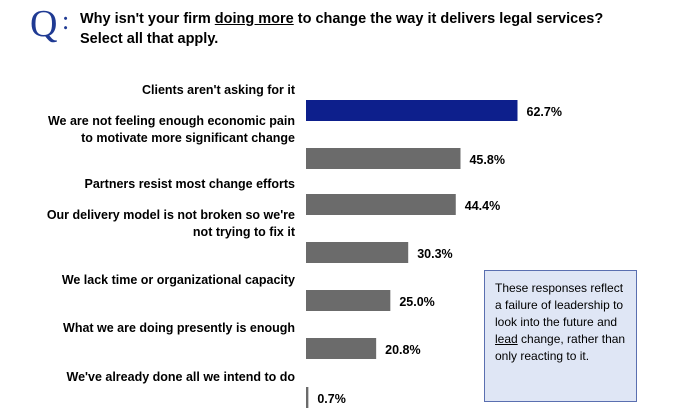  I want to click on question-emphasis: doing more, so click(254, 19).